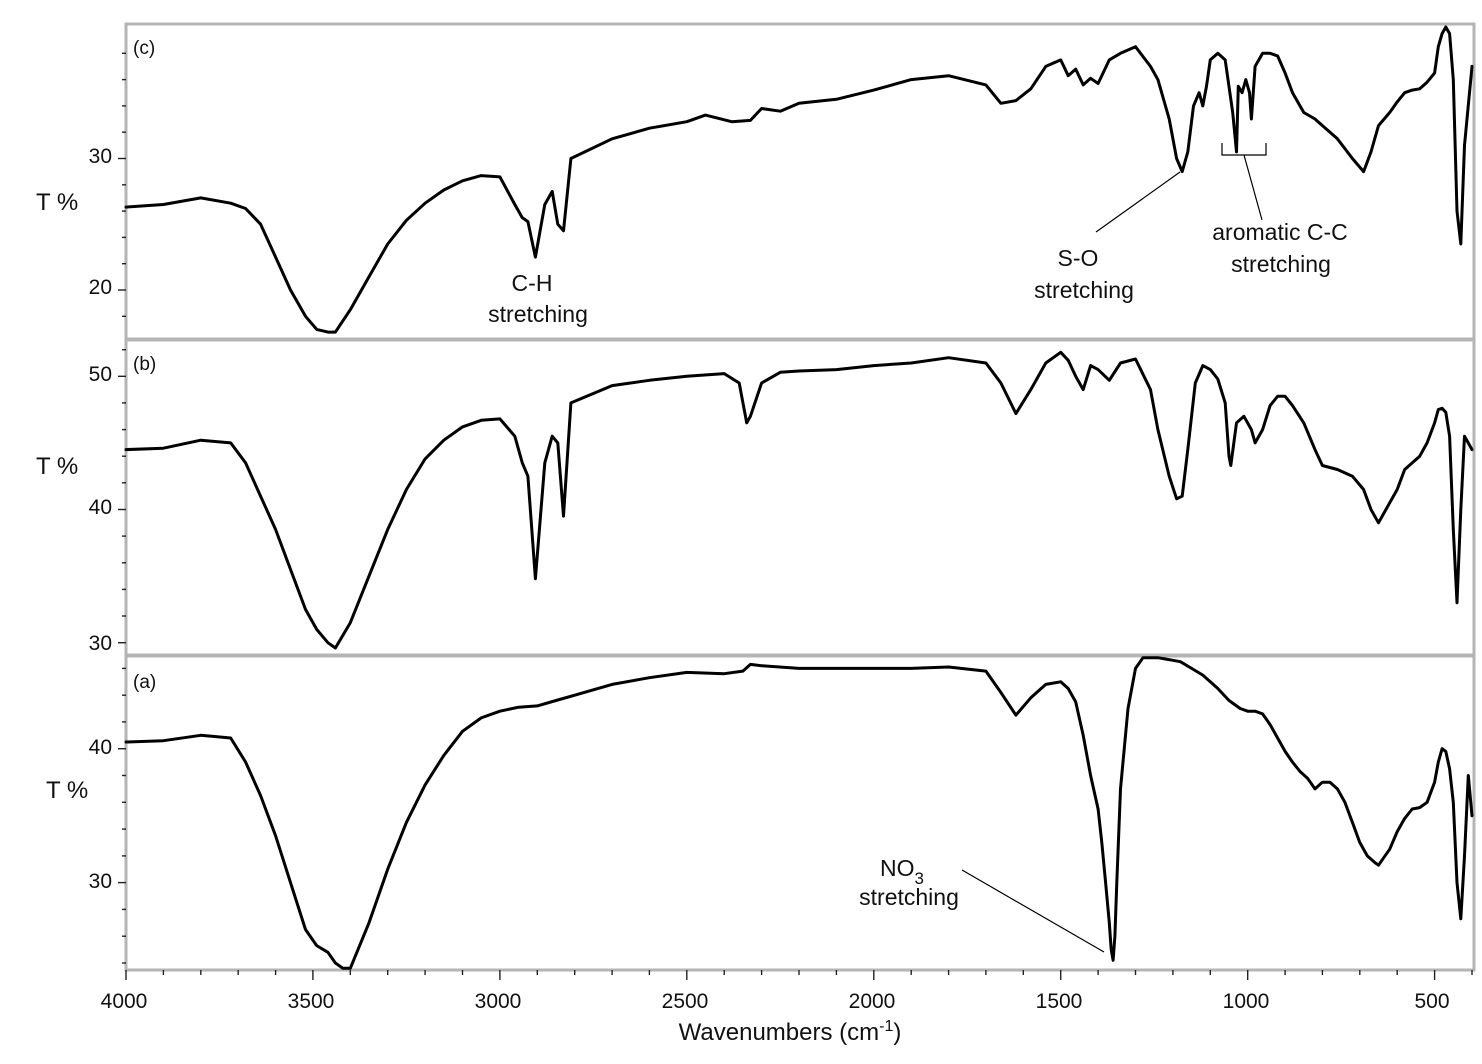 This screenshot has height=1064, width=1482. Describe the element at coordinates (144, 682) in the screenshot. I see `panel-label-a: (a)` at that location.